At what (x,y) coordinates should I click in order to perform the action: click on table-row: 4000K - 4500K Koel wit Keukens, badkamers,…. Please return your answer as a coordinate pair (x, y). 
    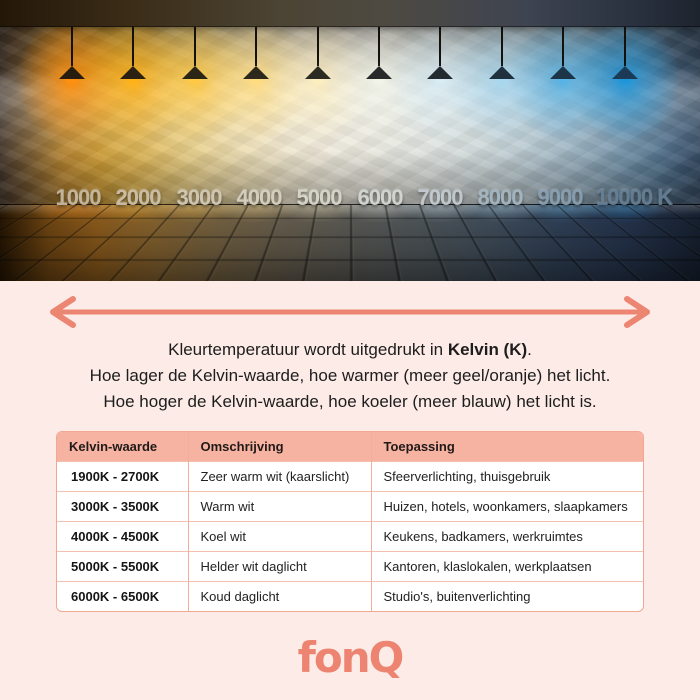
    Looking at the image, I should click on (350, 536).